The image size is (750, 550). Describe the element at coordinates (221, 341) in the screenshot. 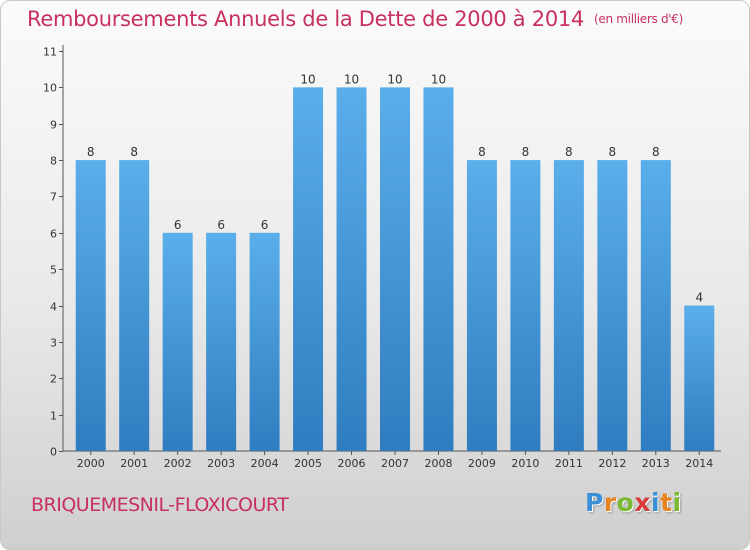

I see `bar-2003` at that location.